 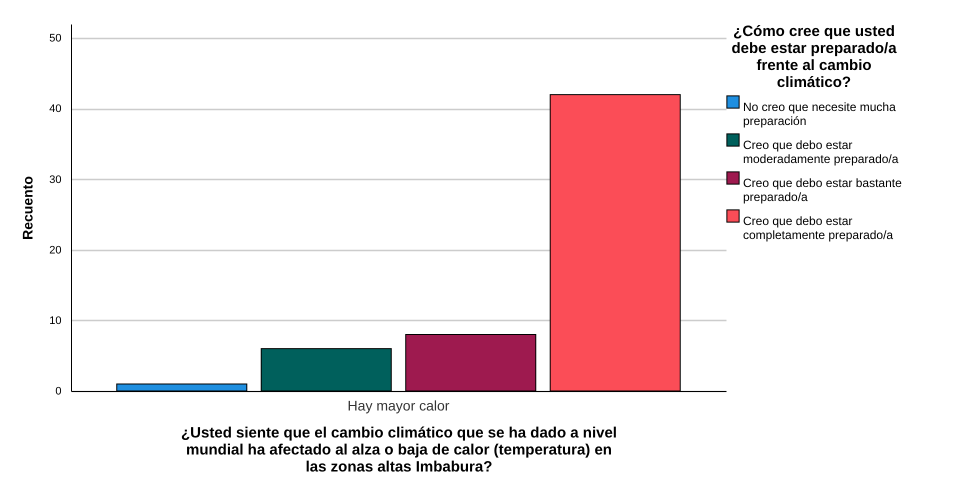 I want to click on y-tick-label: 50, so click(x=55, y=38).